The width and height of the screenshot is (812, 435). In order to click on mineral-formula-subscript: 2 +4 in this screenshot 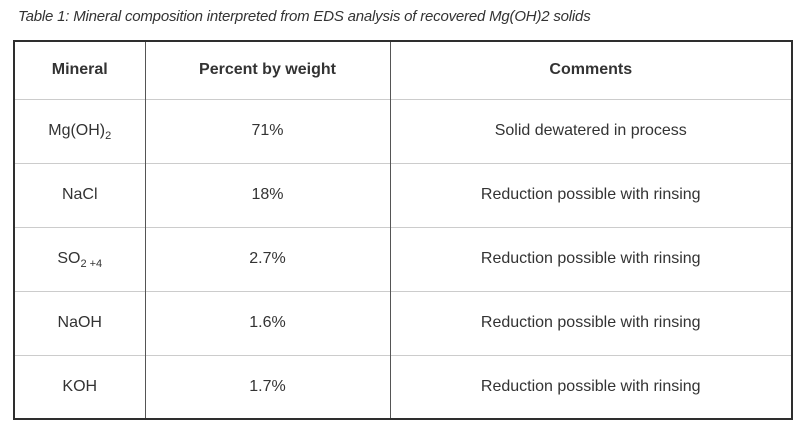, I will do `click(91, 264)`.